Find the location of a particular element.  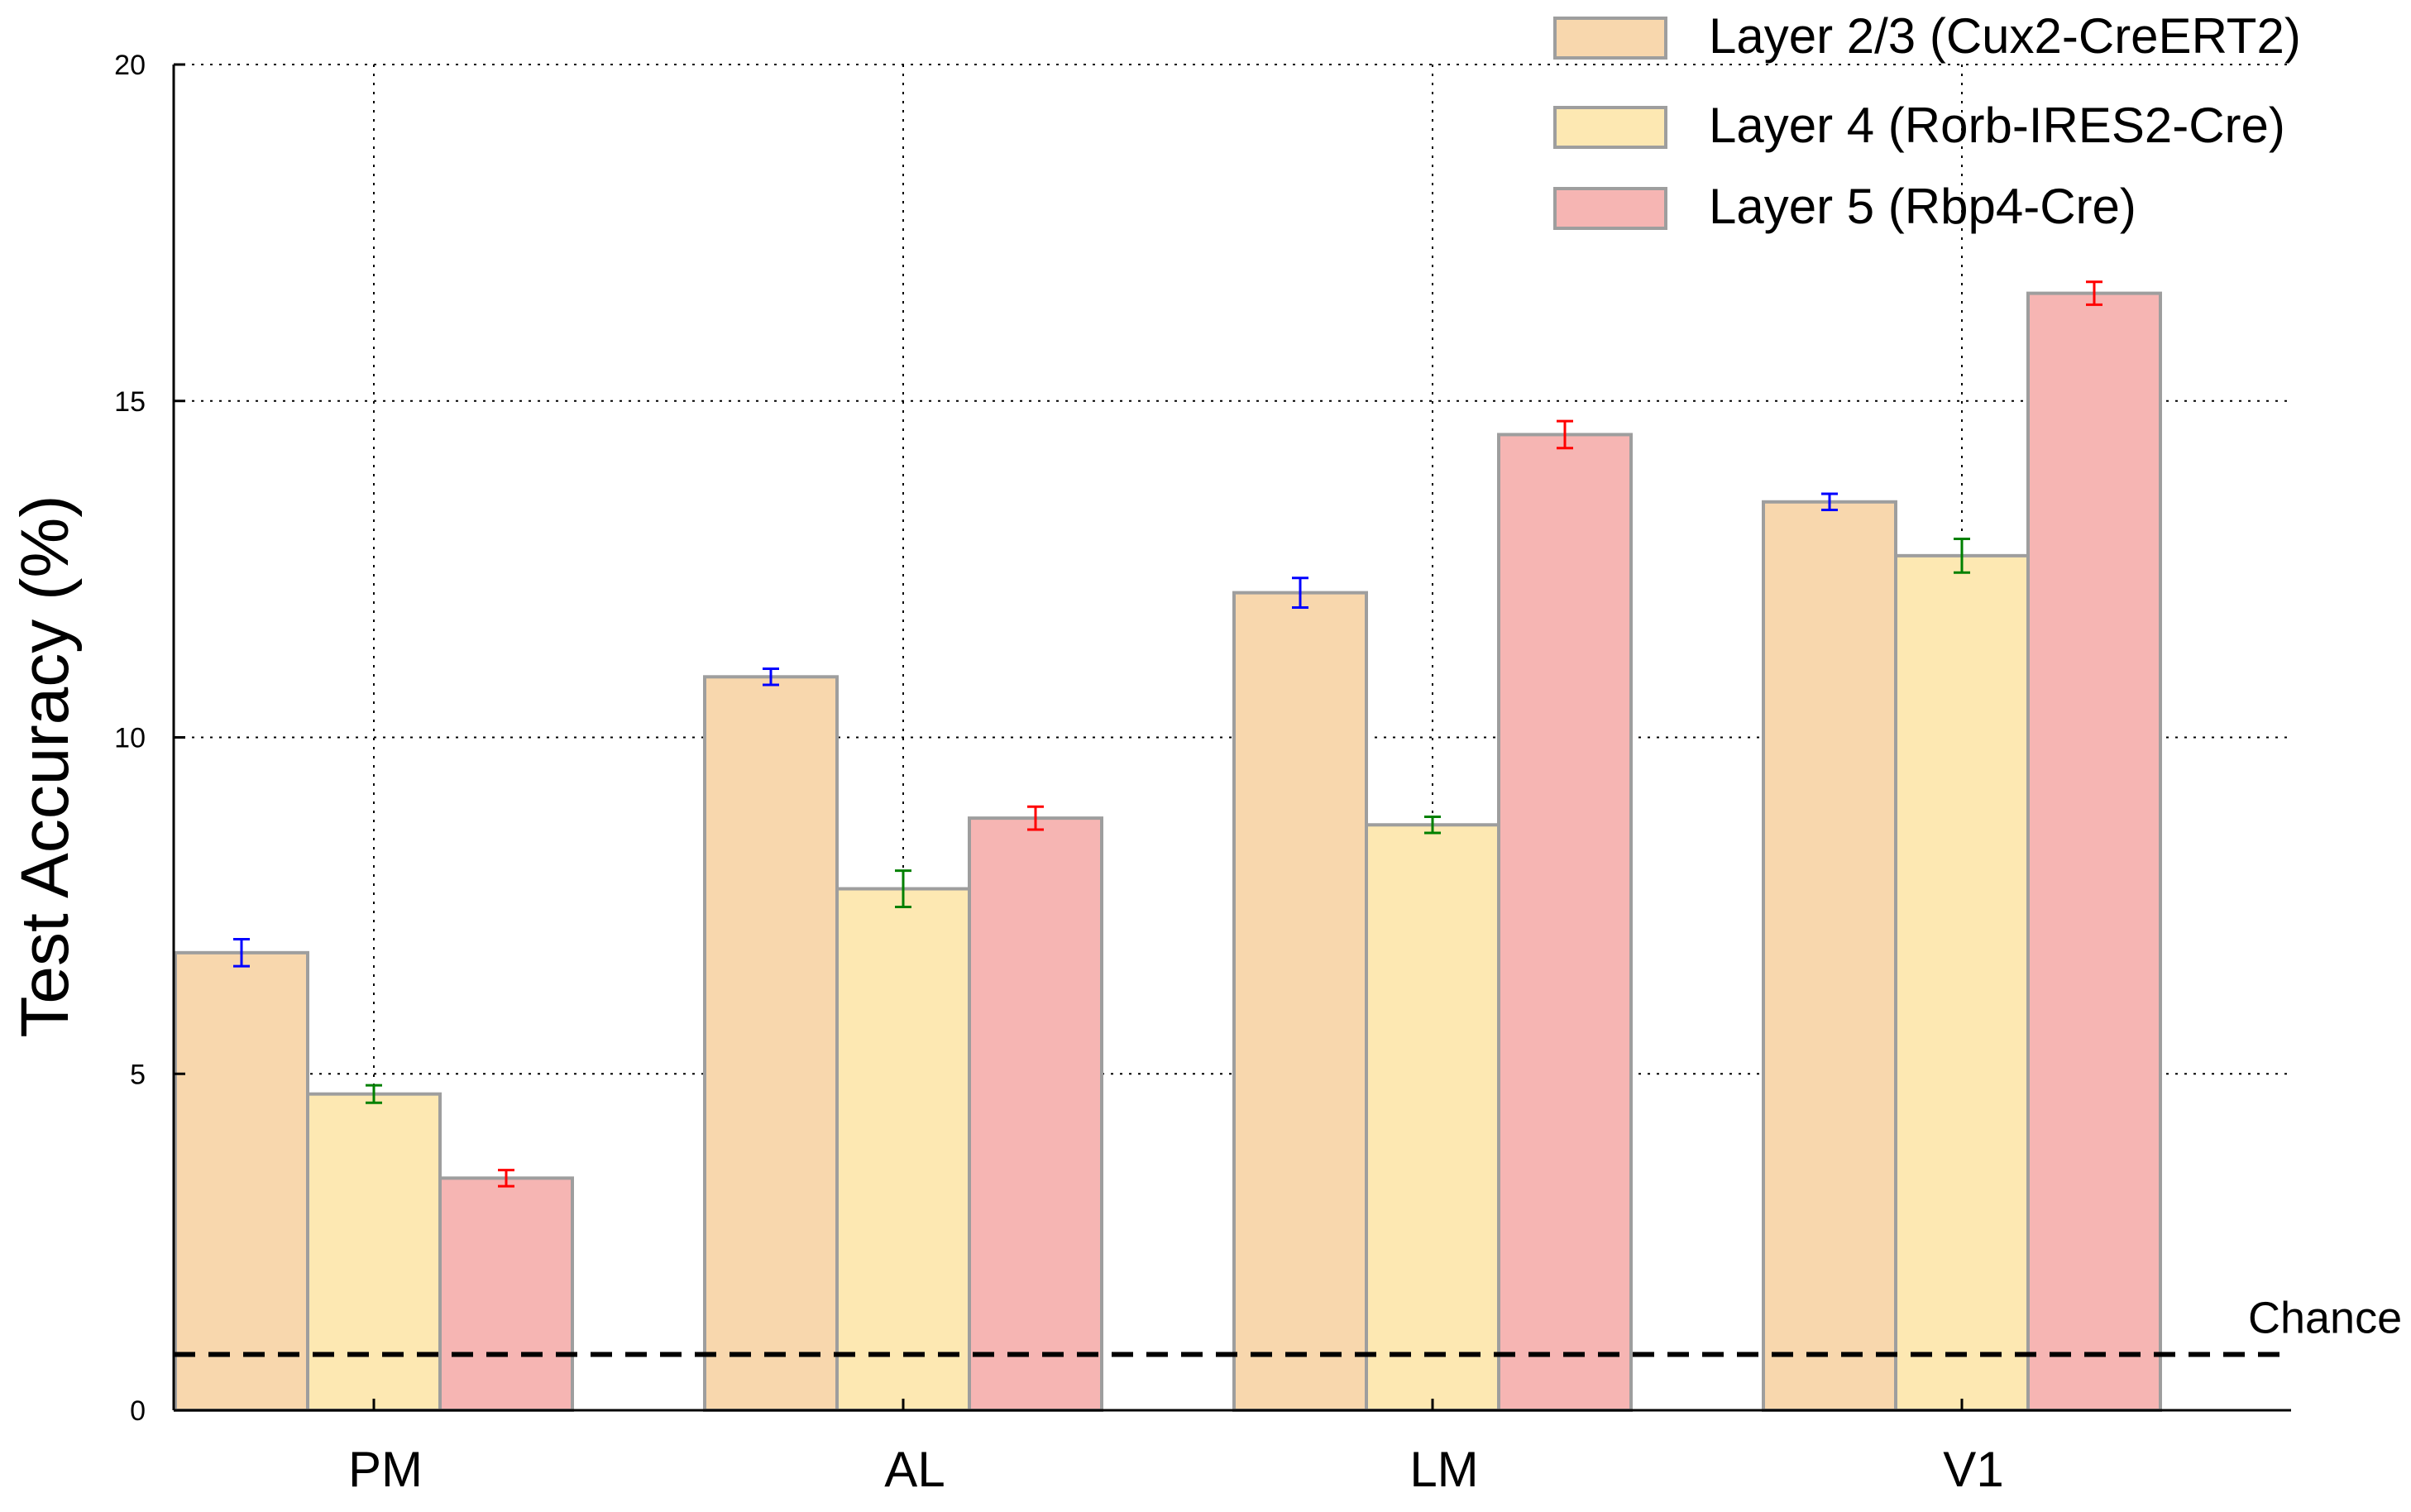

y-tick-label: 15 is located at coordinates (130, 402).